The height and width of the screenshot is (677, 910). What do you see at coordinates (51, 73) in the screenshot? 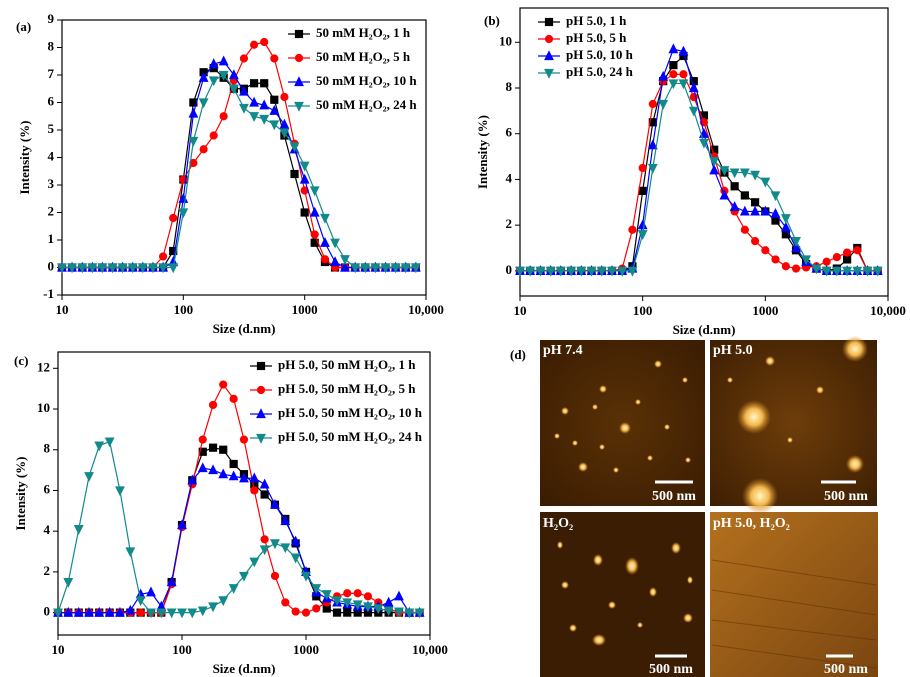
I see `y-tick-label: 7` at bounding box center [51, 73].